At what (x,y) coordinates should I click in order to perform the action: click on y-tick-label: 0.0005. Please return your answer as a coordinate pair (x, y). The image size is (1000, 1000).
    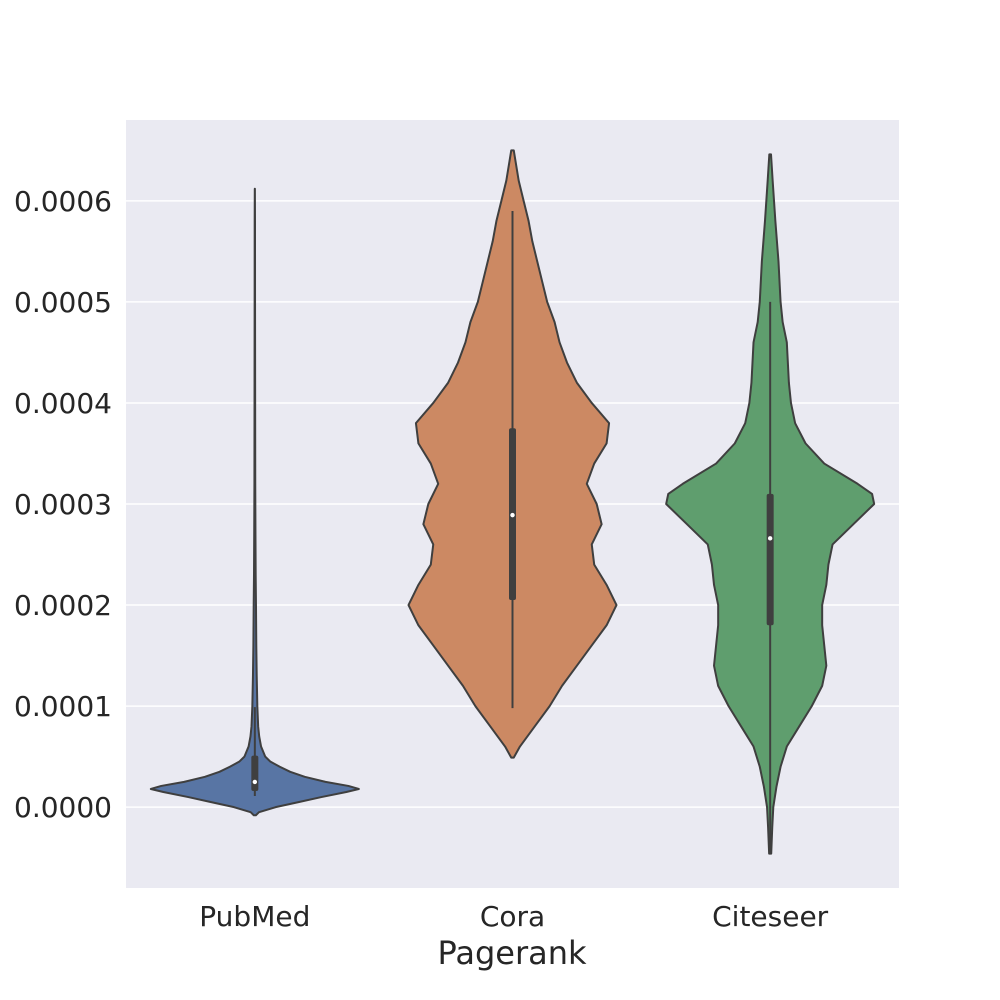
    Looking at the image, I should click on (63, 302).